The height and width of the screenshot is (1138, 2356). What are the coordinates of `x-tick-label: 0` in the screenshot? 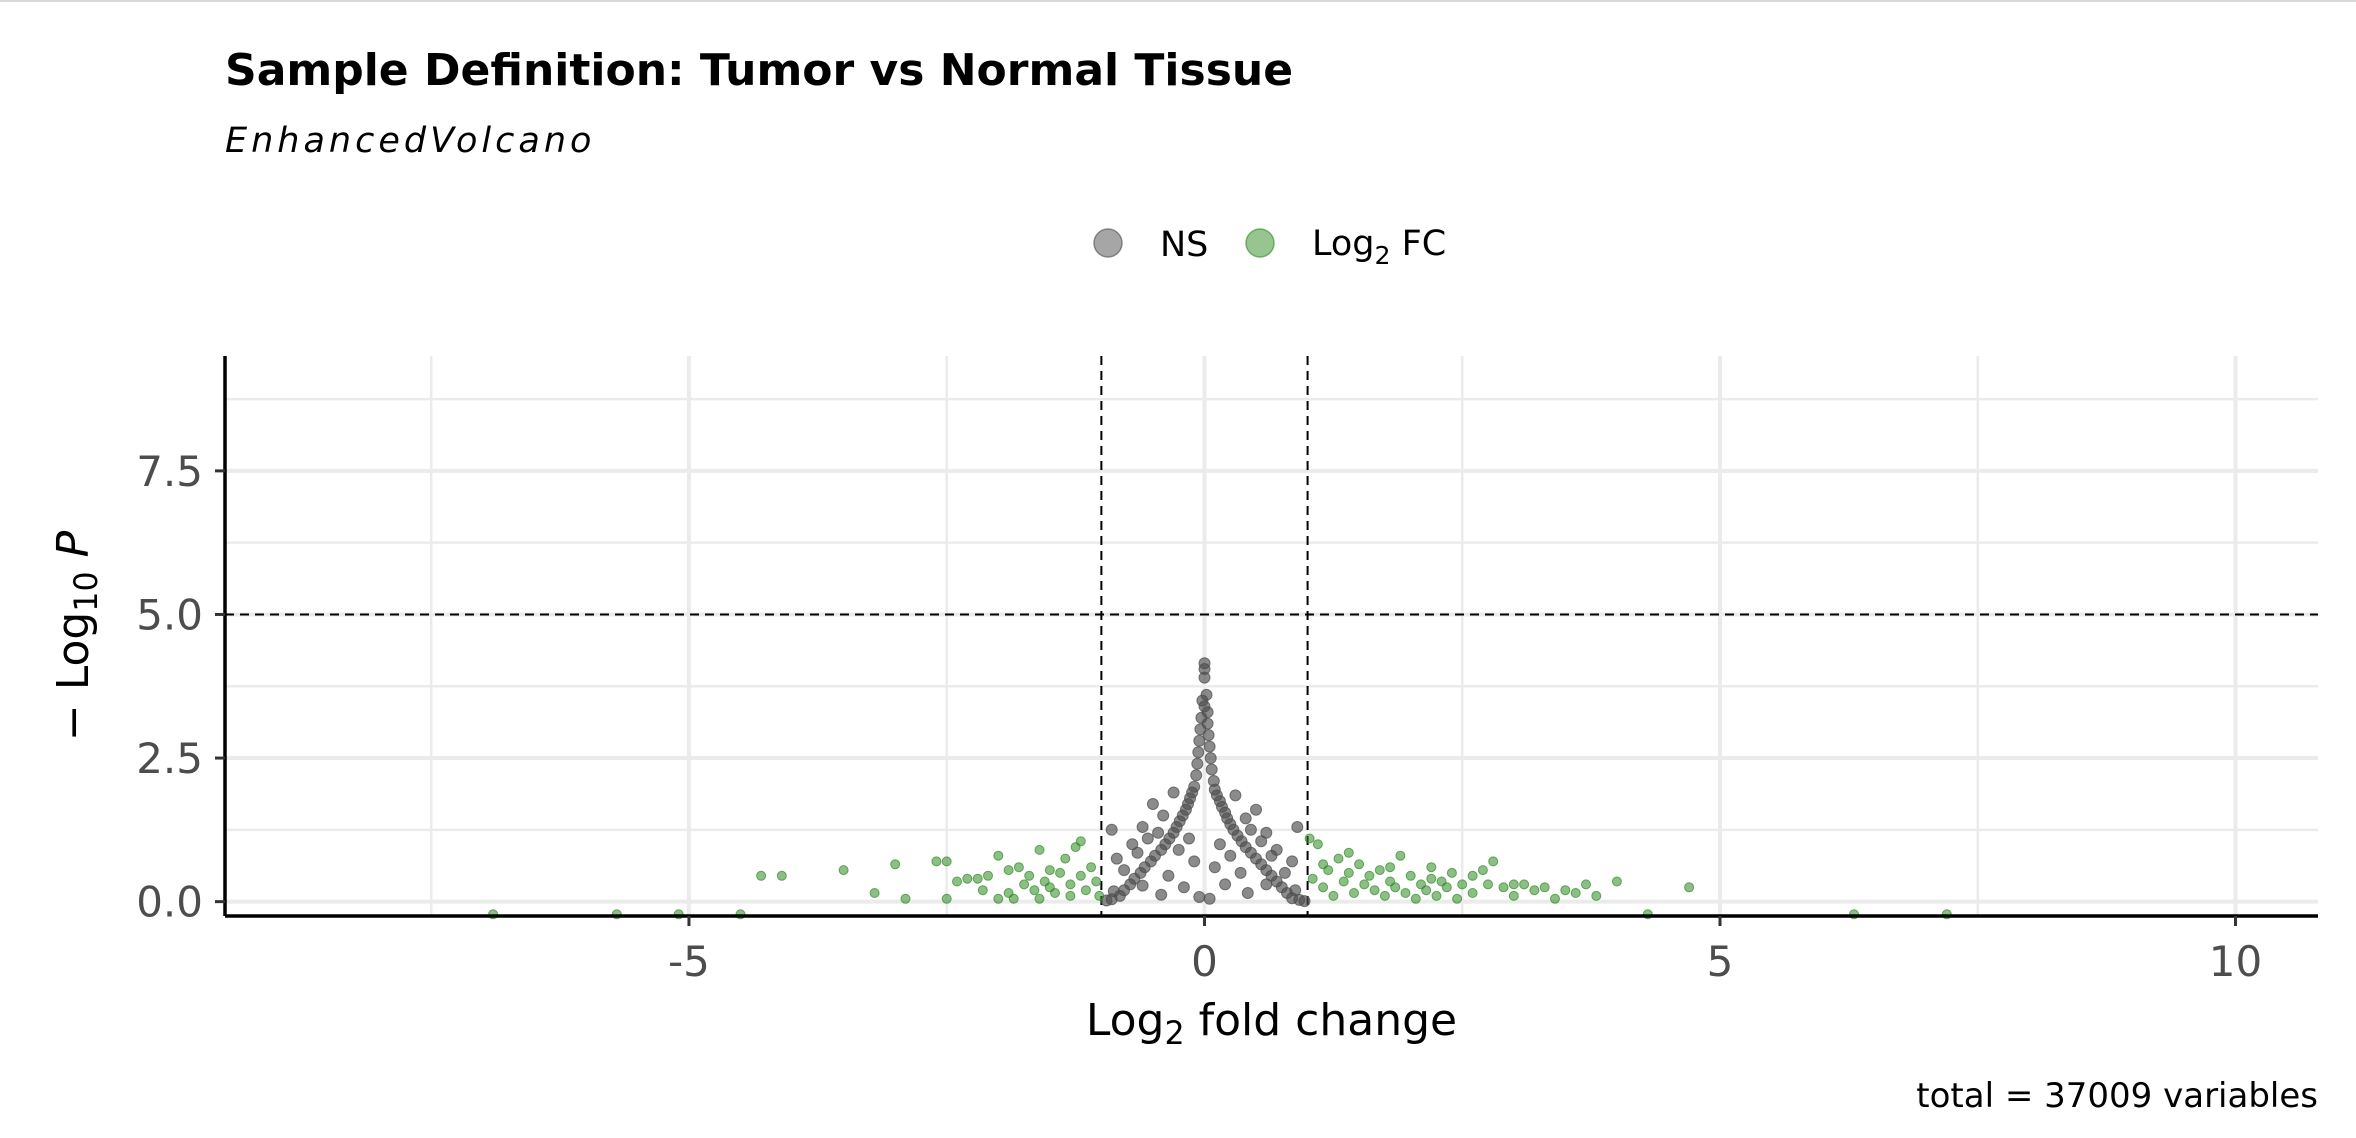 It's located at (1204, 961).